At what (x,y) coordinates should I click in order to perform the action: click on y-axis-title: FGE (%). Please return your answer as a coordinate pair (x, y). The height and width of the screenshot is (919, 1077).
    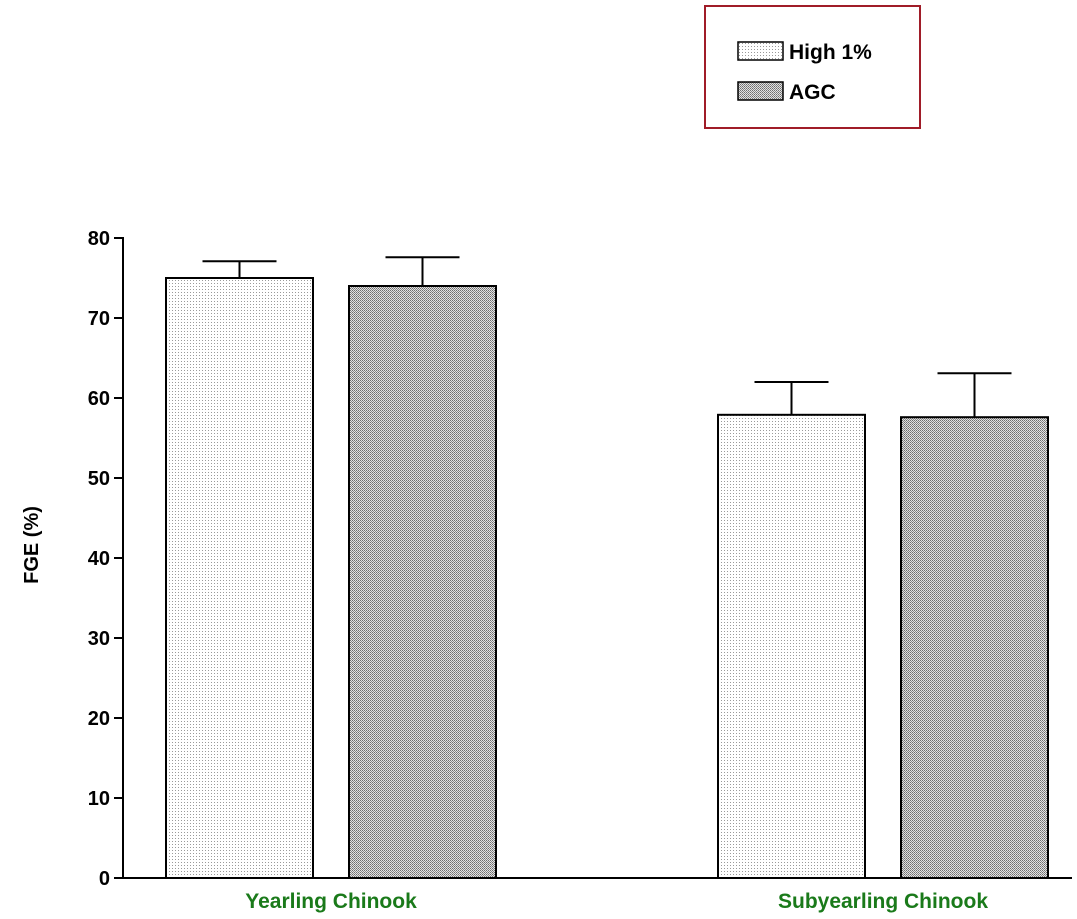
    Looking at the image, I should click on (32, 545).